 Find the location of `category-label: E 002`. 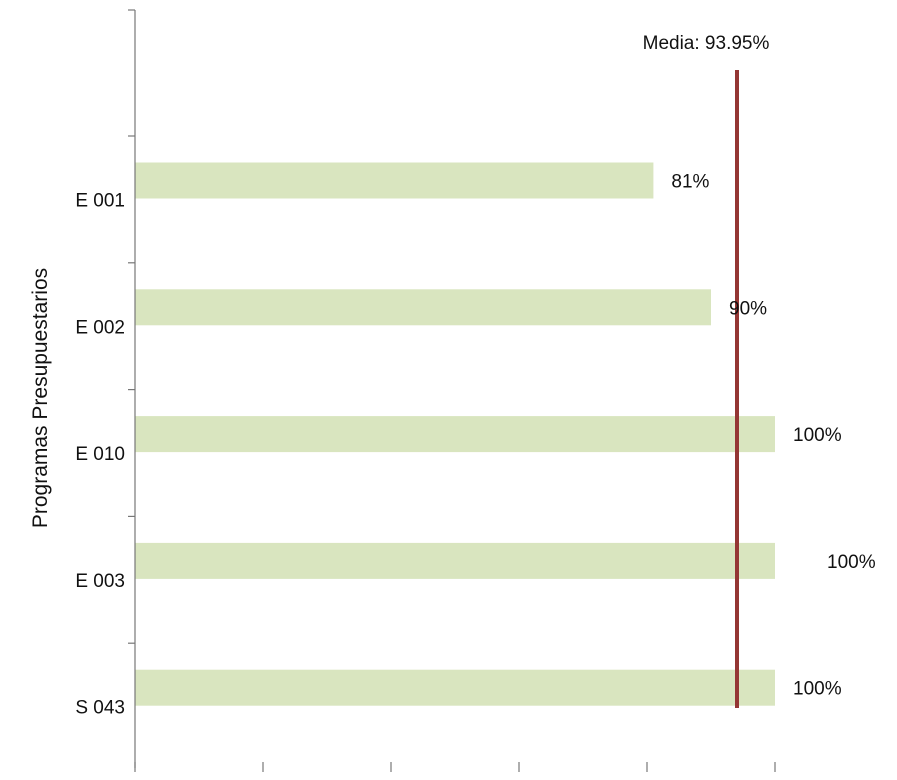

category-label: E 002 is located at coordinates (100, 327).